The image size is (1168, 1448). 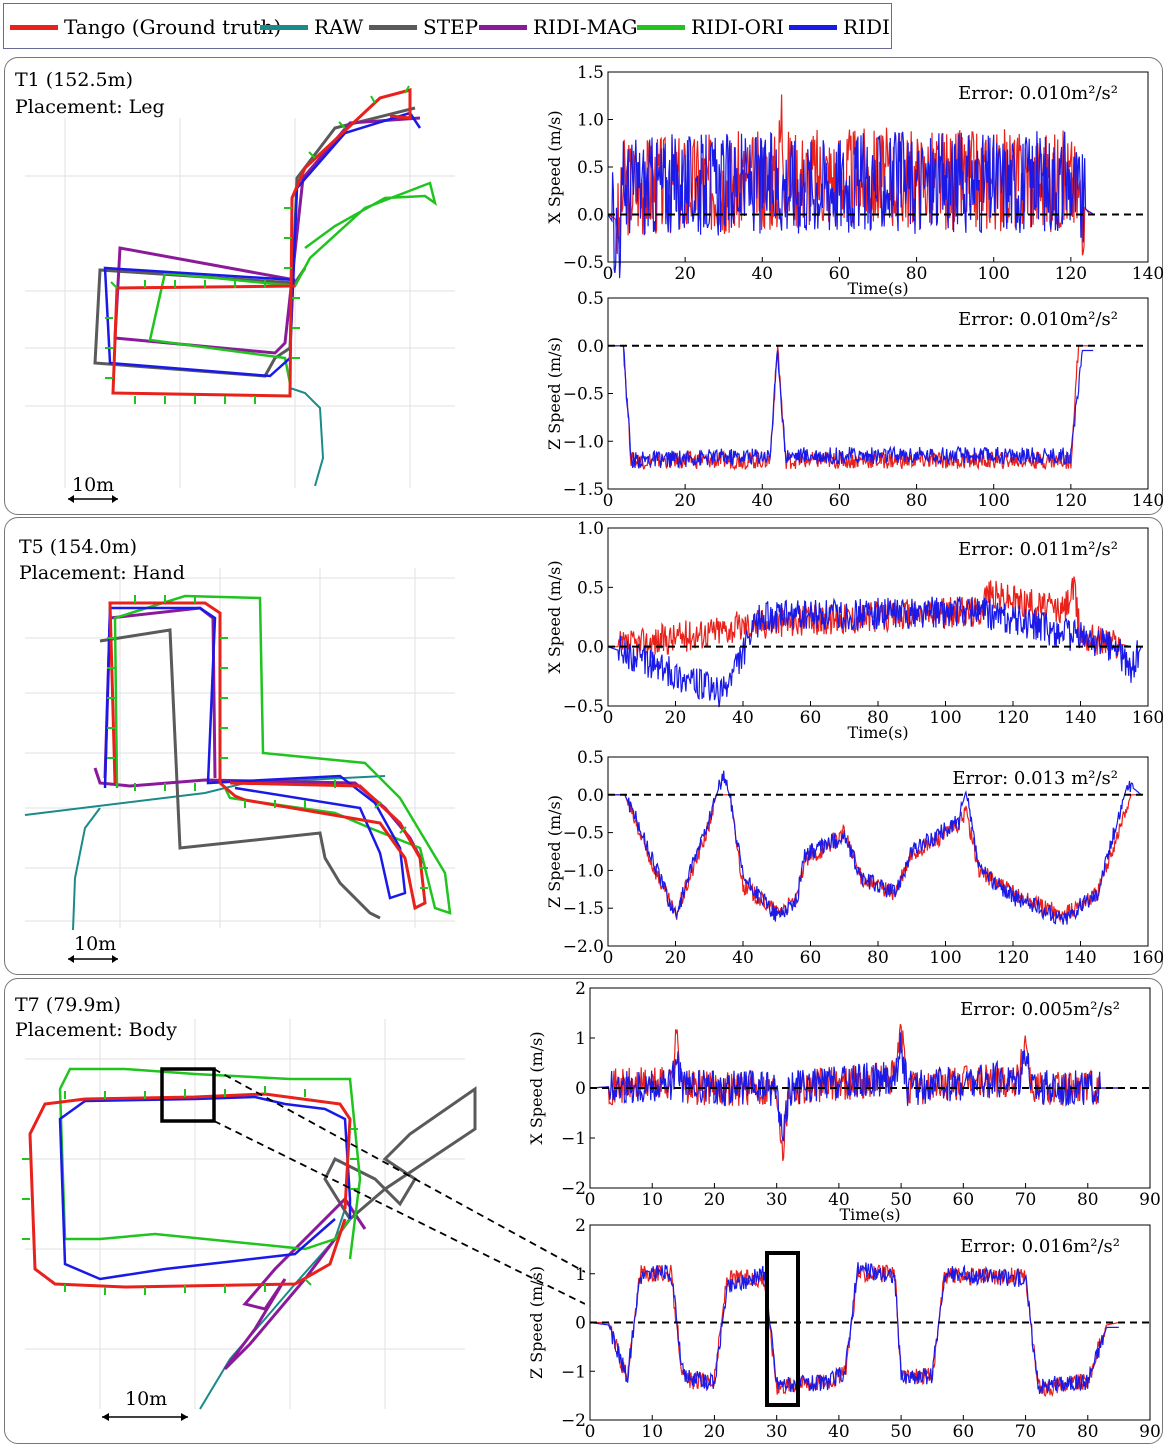 What do you see at coordinates (503, 27) in the screenshot?
I see `legend-swatch-ridi-mag` at bounding box center [503, 27].